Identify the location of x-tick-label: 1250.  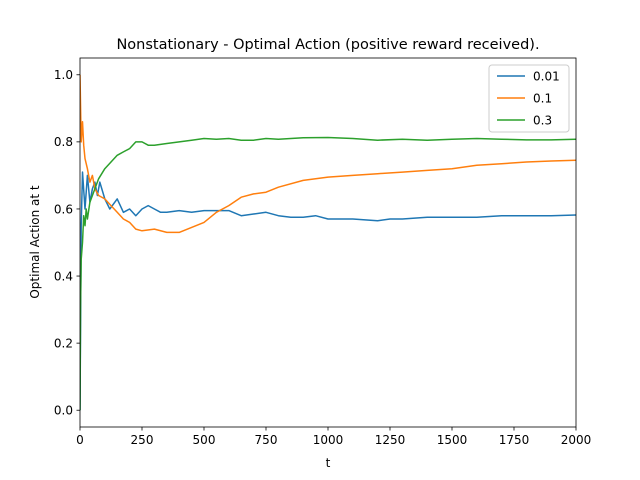
(390, 440).